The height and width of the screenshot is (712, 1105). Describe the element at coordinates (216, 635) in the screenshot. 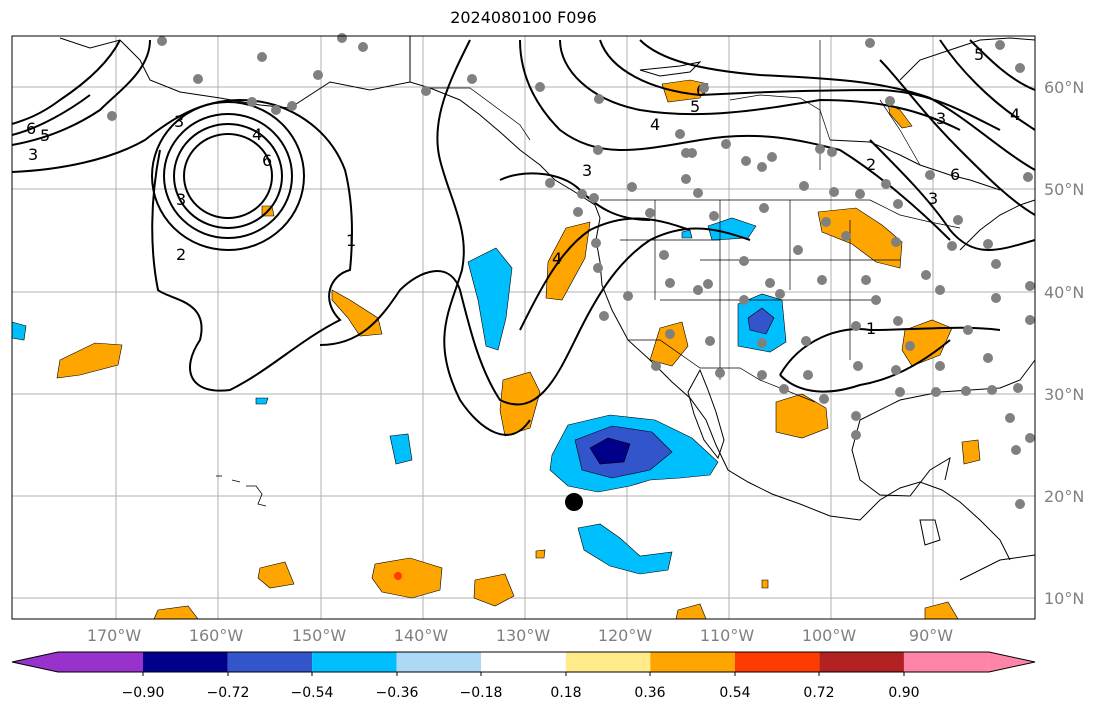

I see `lon-label: 160°W` at that location.